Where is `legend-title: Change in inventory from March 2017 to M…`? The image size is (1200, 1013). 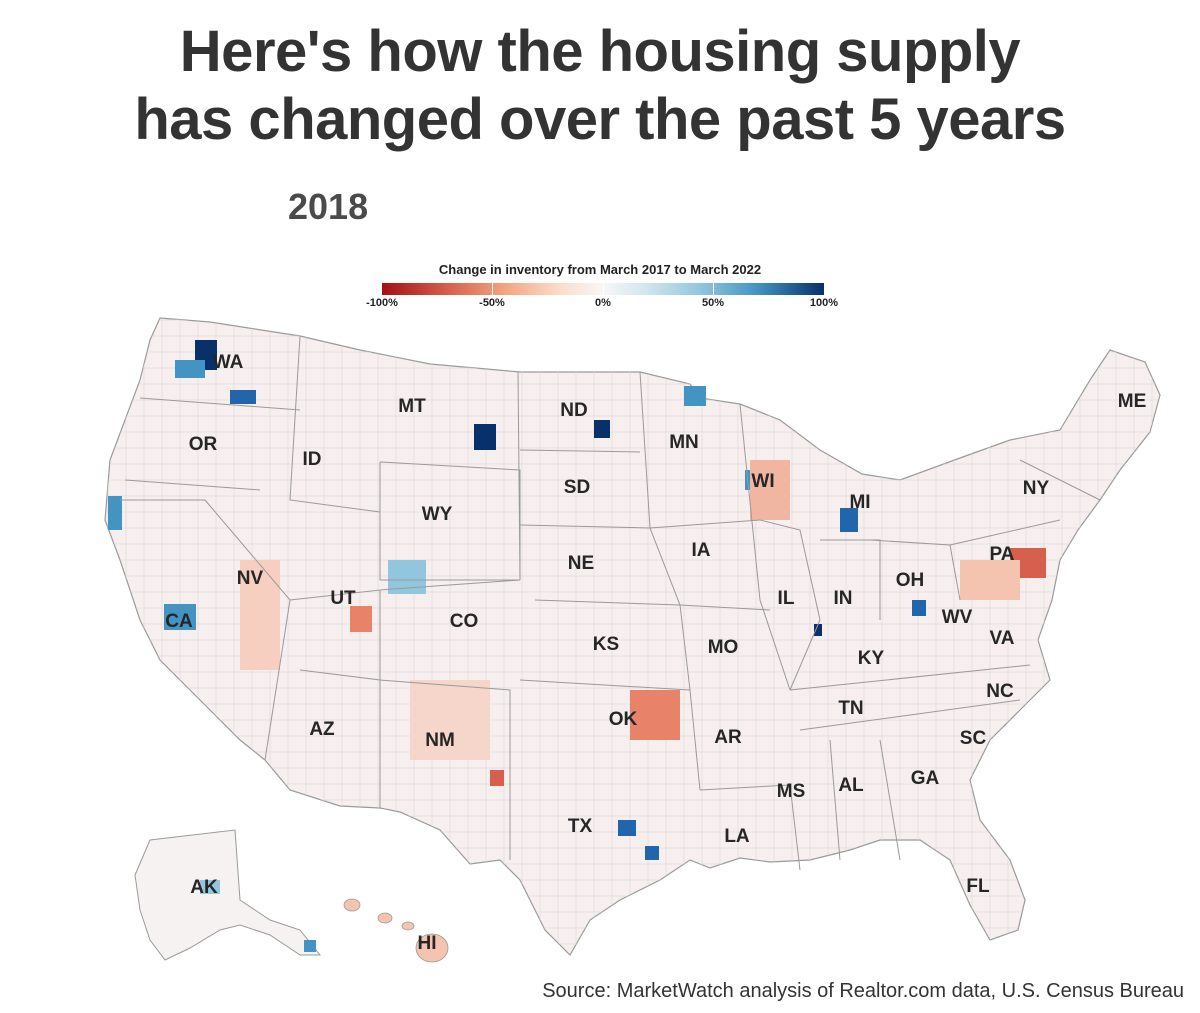
legend-title: Change in inventory from March 2017 to M… is located at coordinates (600, 269).